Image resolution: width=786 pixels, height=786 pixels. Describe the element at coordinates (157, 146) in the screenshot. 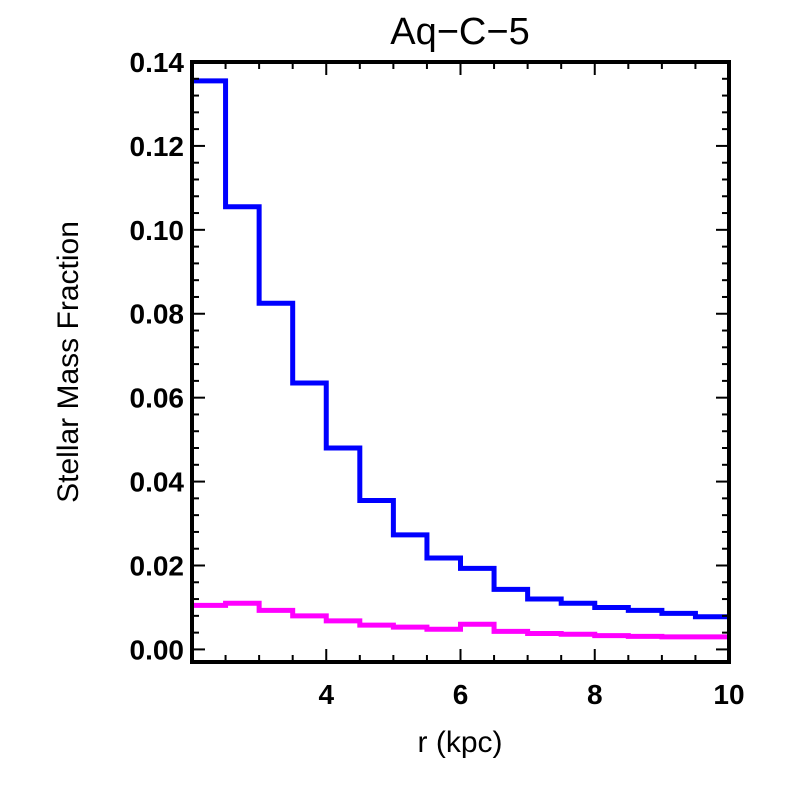

I see `y-tick-label: 0.12` at that location.